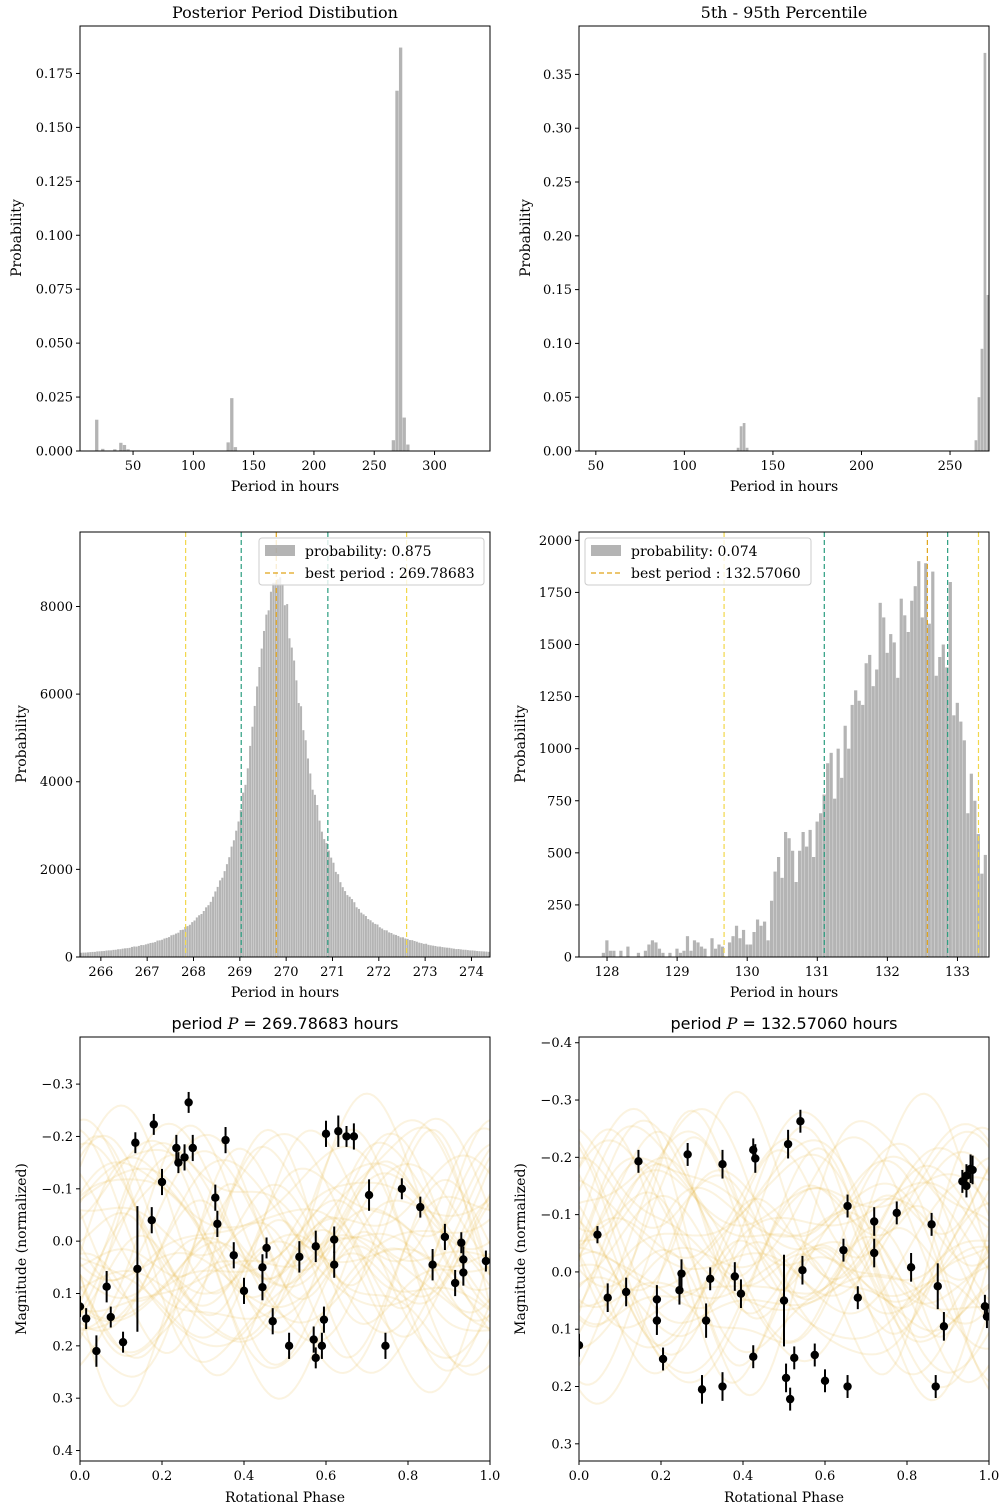 This screenshot has height=1508, width=1004. Describe the element at coordinates (557, 183) in the screenshot. I see `y-tick-label: 0.25` at that location.